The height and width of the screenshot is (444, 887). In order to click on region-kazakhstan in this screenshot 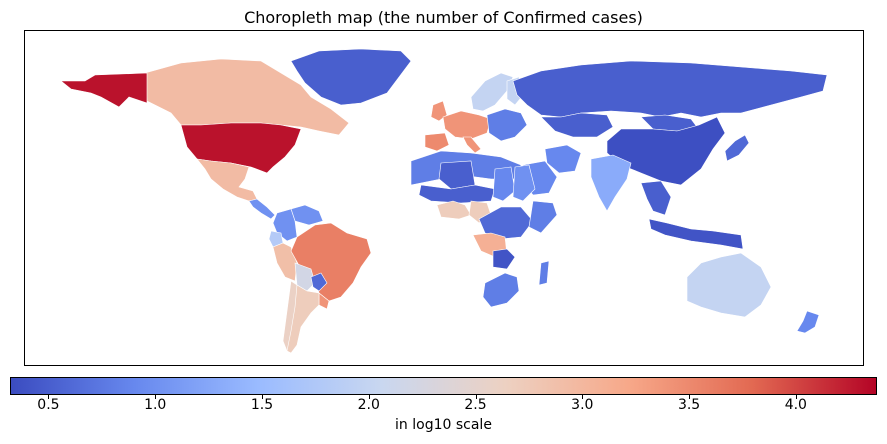, I will do `click(577, 125)`.